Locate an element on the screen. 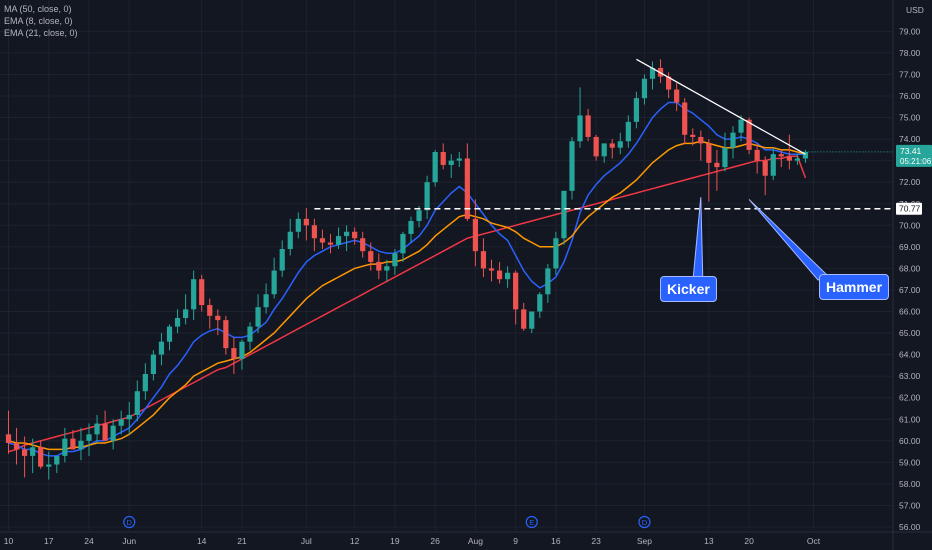  level-price-label: 70.77 is located at coordinates (910, 209).